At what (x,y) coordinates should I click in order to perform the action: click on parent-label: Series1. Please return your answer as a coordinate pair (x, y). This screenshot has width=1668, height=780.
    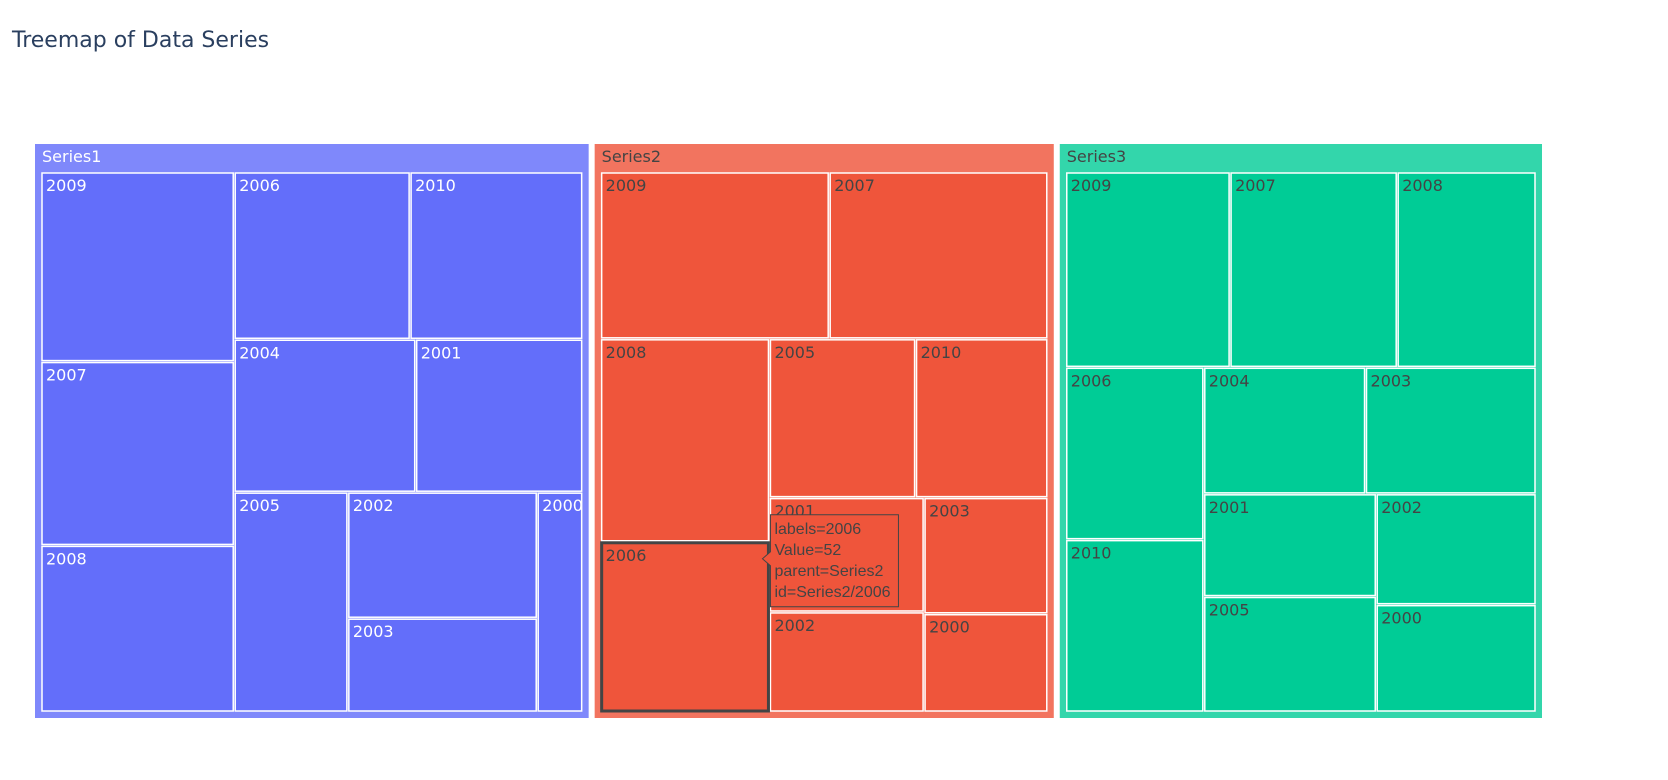
    Looking at the image, I should click on (71, 156).